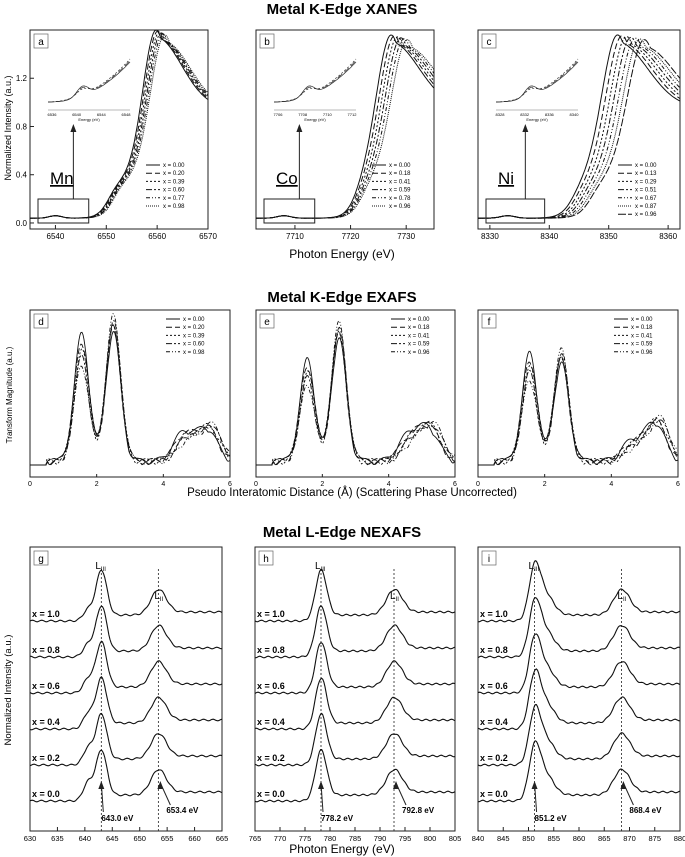  I want to click on legend-label: x = 0.87, so click(646, 207).